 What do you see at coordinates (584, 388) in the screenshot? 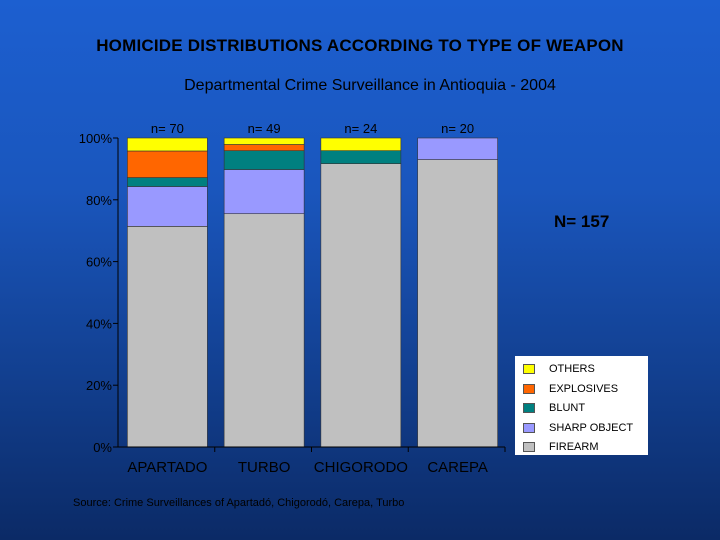
I see `legend-label: EXPLOSIVES` at bounding box center [584, 388].